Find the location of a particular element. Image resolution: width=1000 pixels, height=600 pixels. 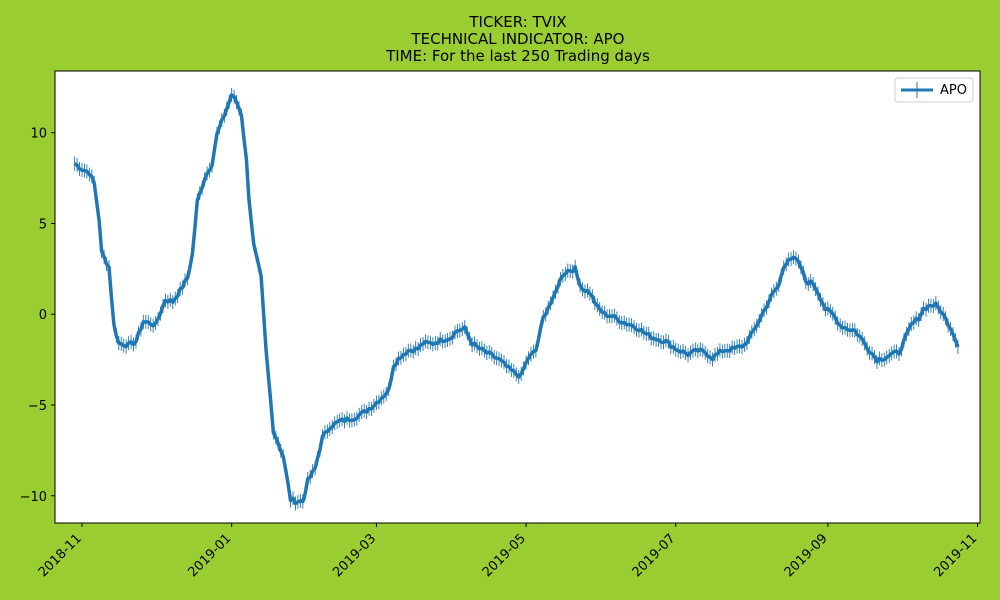

y-tick-label: 5 is located at coordinates (43, 224).